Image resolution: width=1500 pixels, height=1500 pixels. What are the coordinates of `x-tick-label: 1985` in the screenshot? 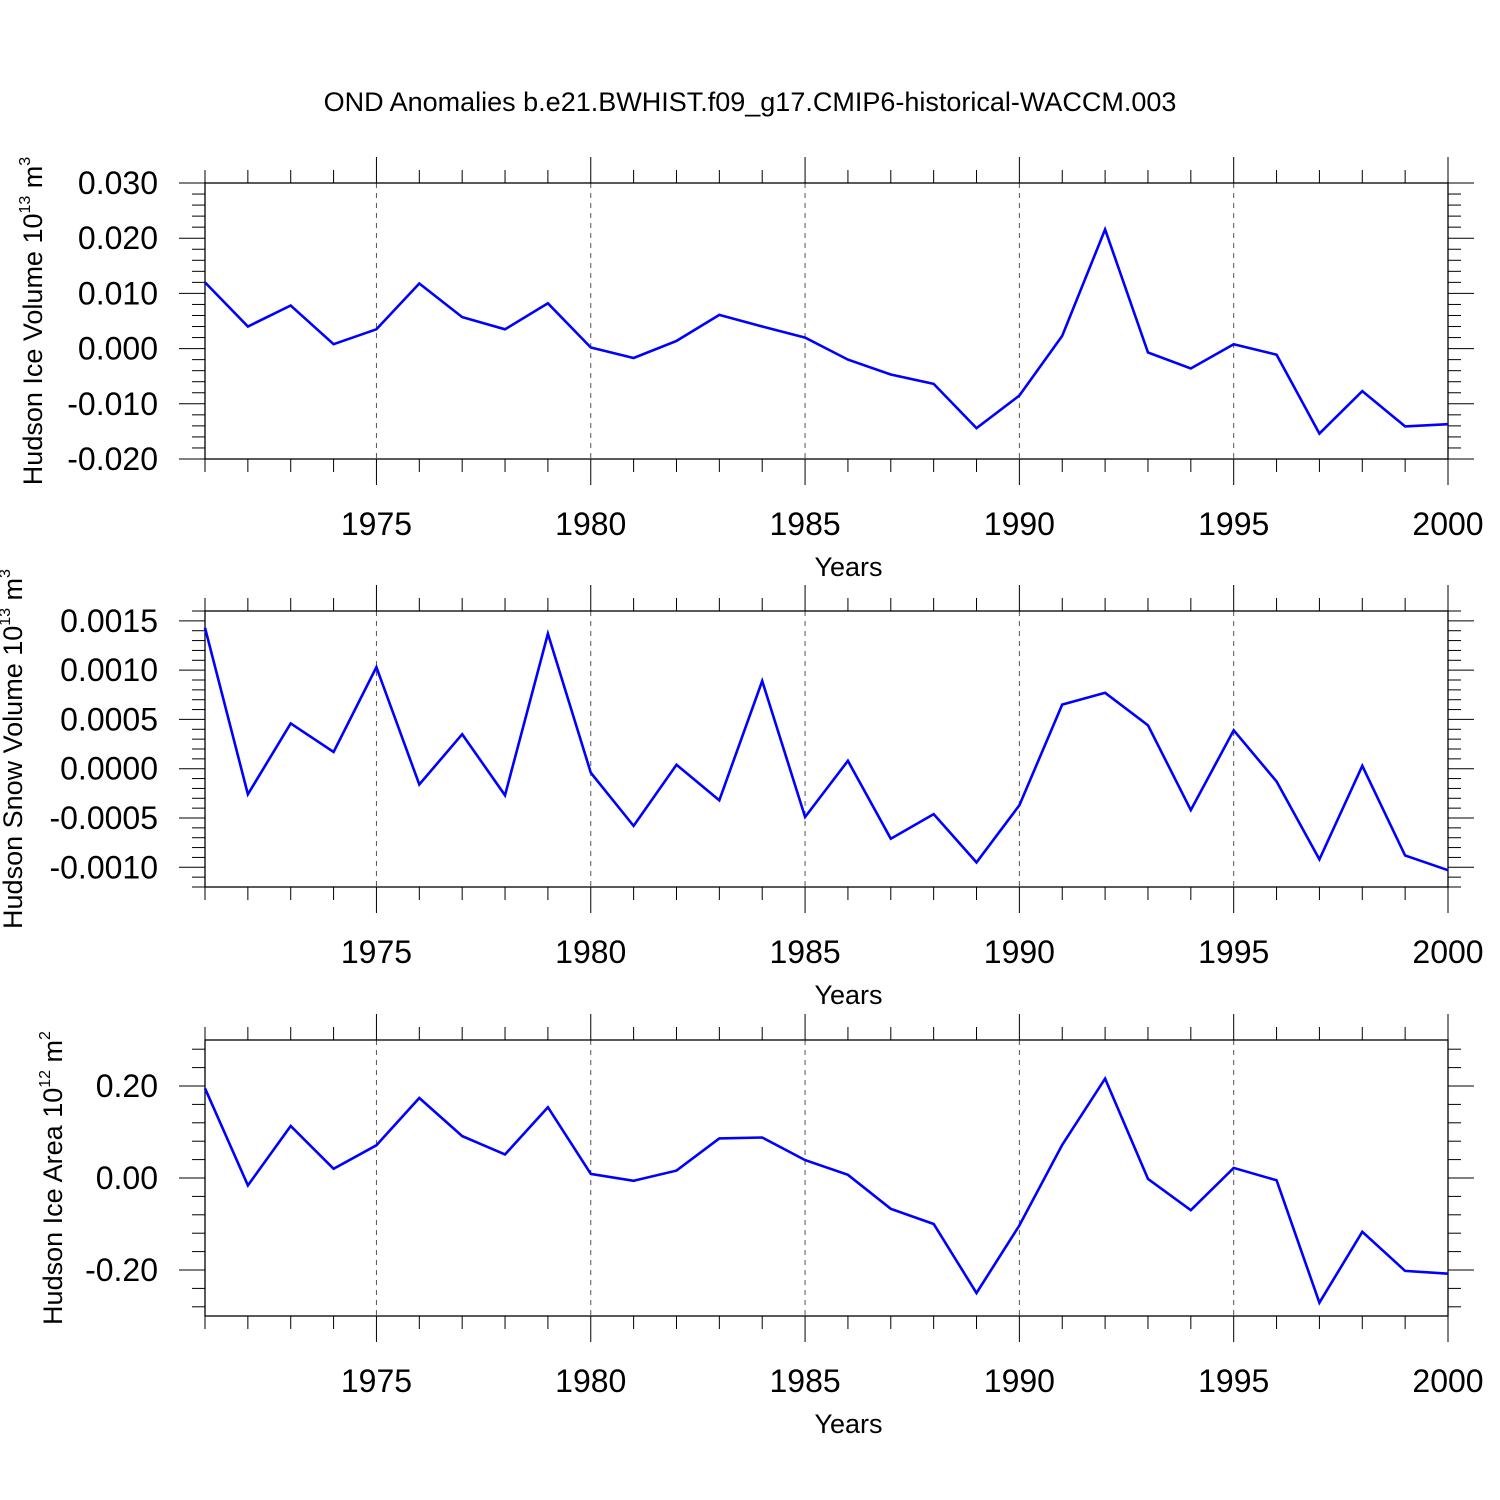 It's located at (804, 952).